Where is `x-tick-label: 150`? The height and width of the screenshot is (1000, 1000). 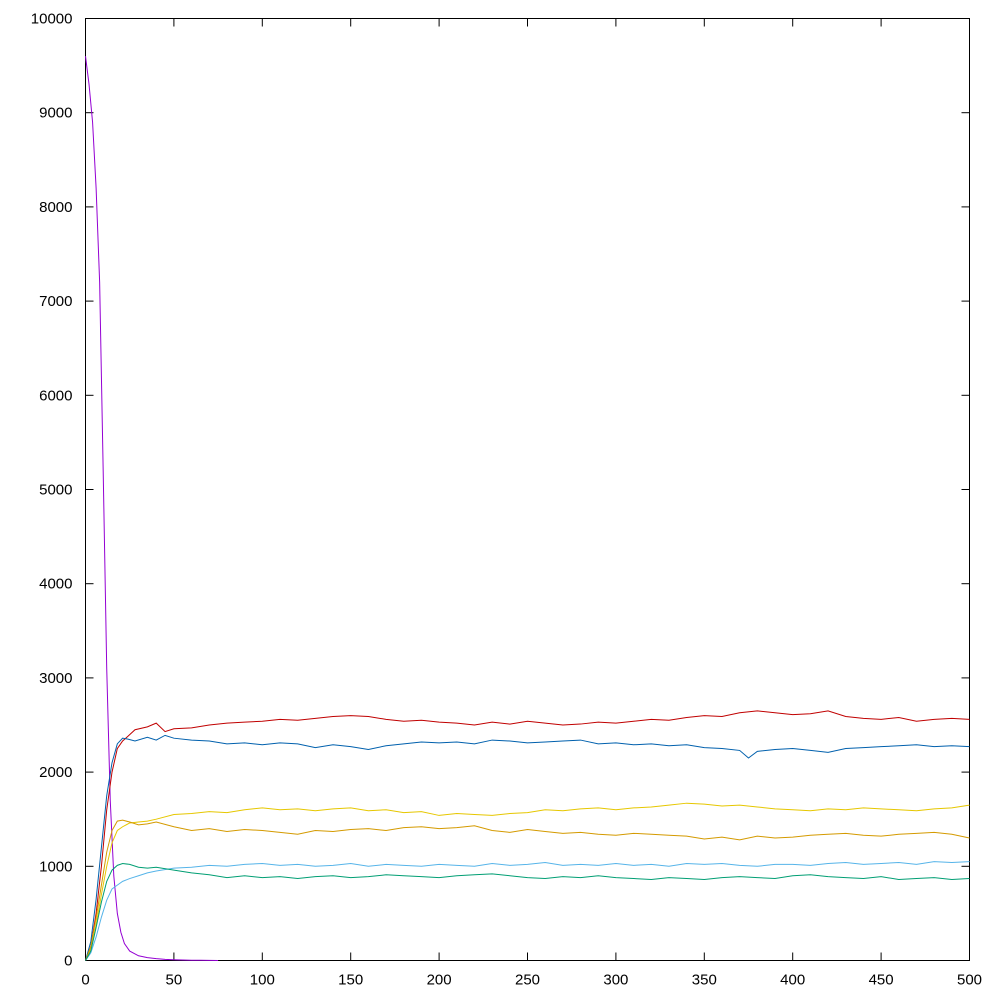 x-tick-label: 150 is located at coordinates (350, 980).